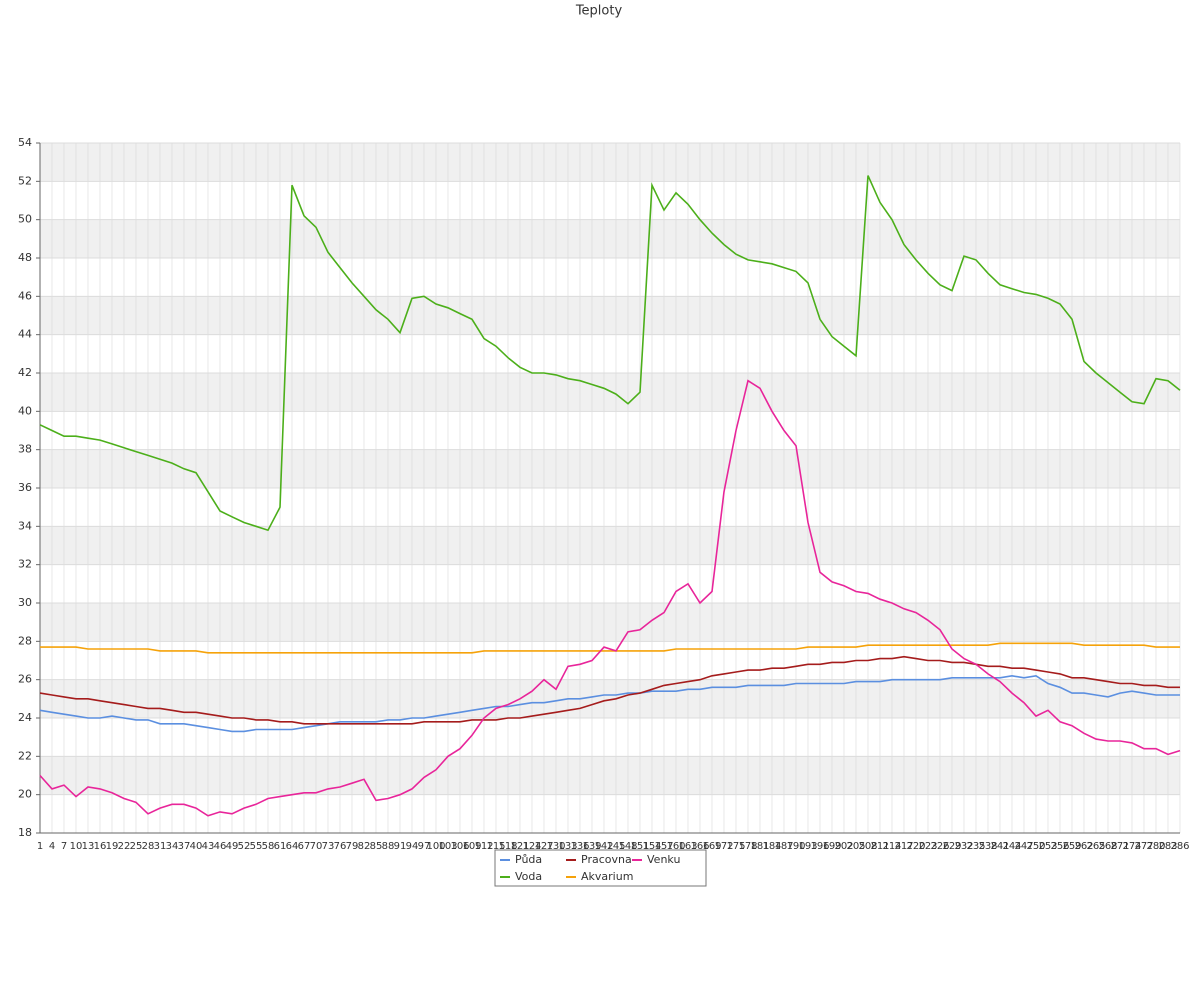 Image resolution: width=1200 pixels, height=1004 pixels. What do you see at coordinates (304, 846) in the screenshot?
I see `x-tick-label: 67` at bounding box center [304, 846].